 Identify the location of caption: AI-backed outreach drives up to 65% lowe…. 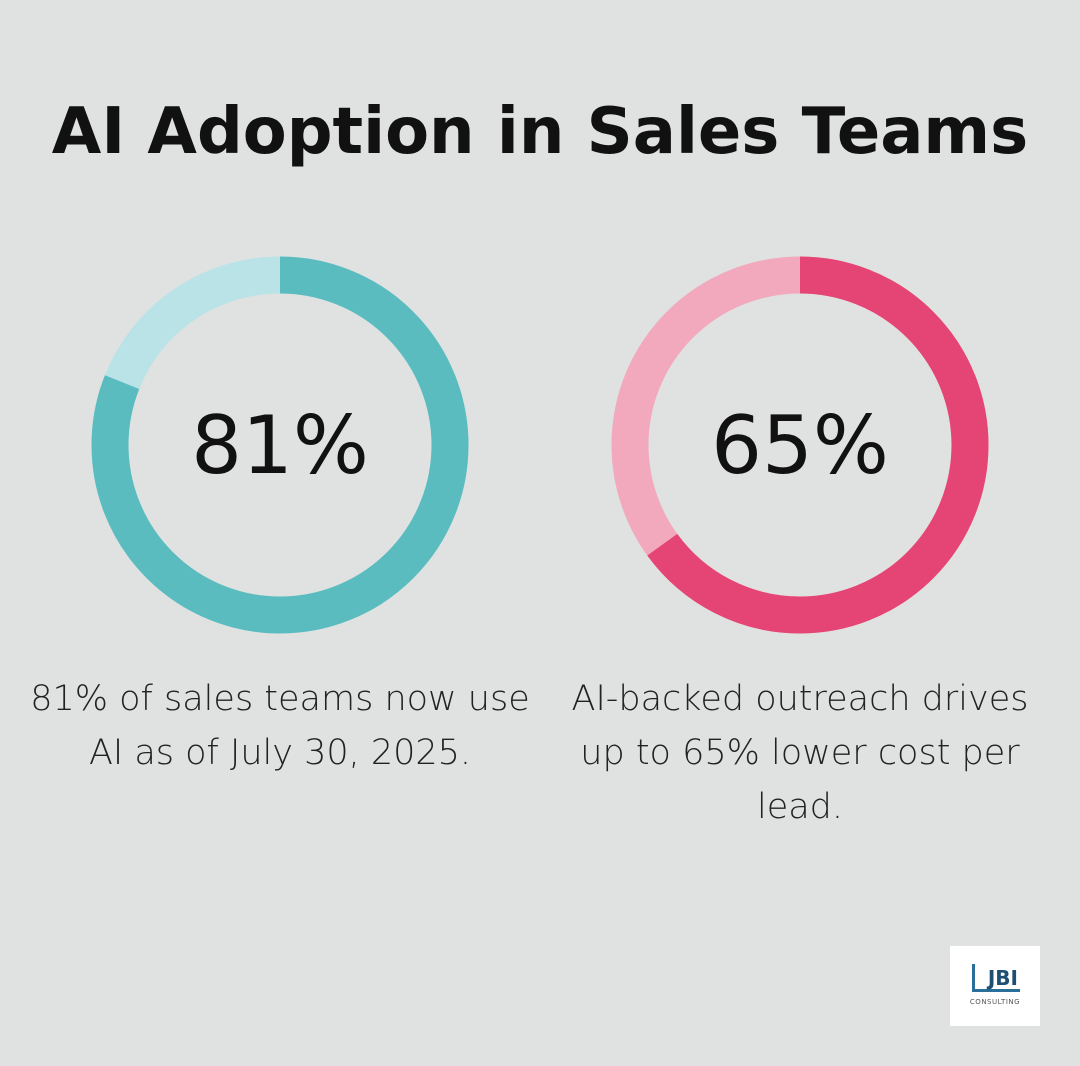
(800, 753).